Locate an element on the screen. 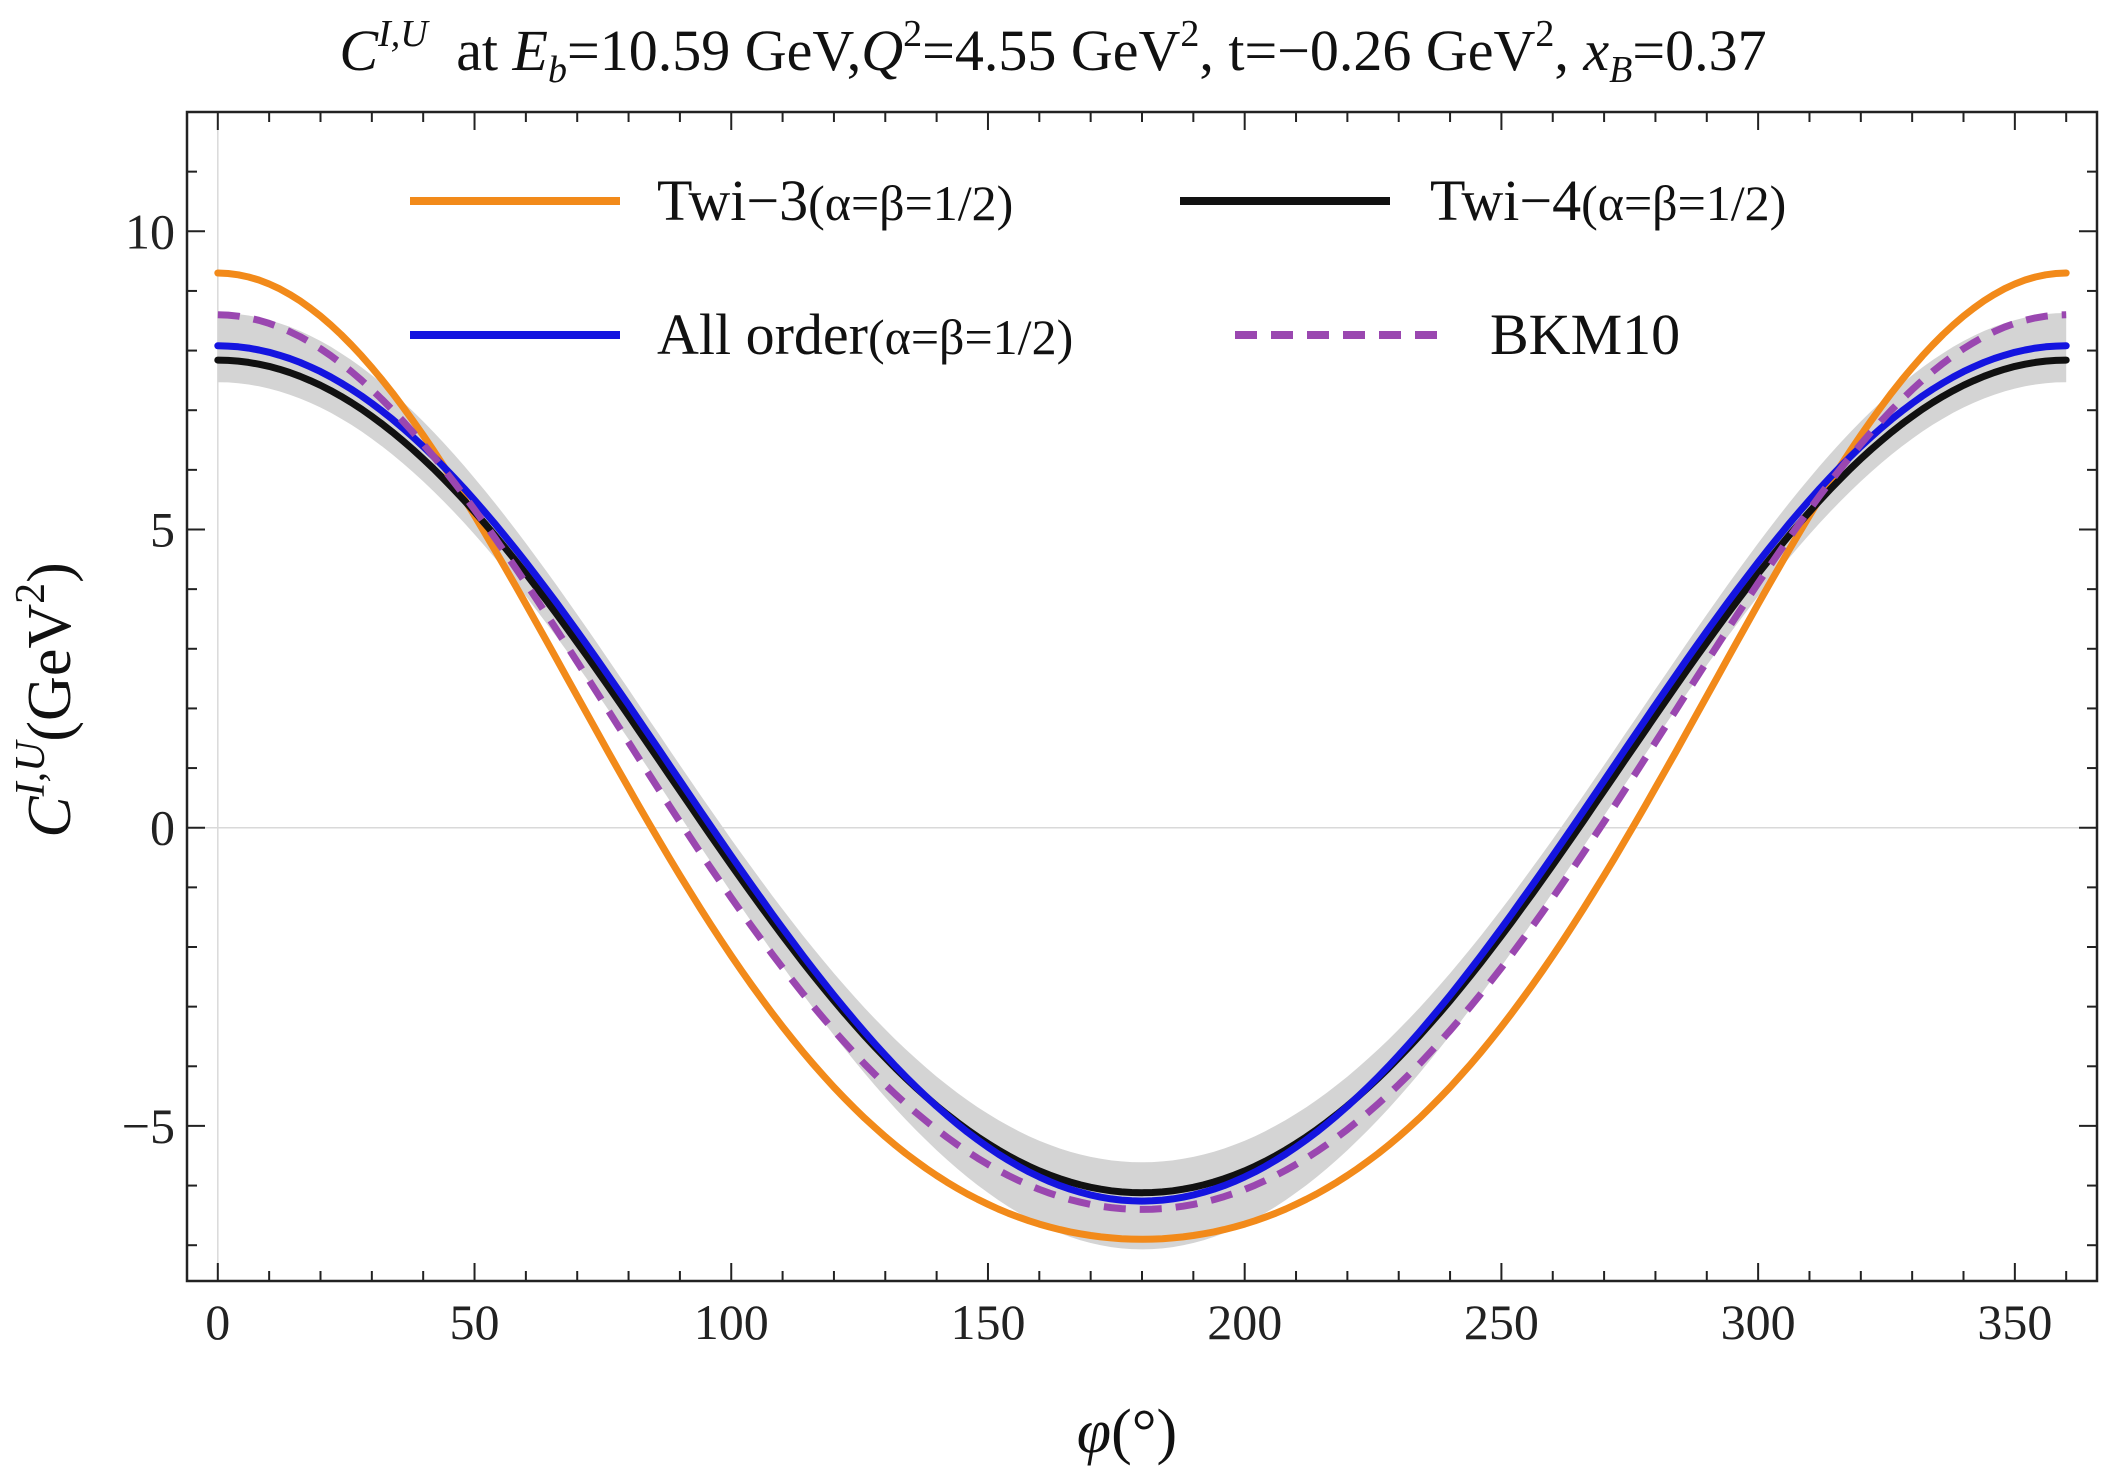  x-tick-label: 250 is located at coordinates (1501, 1322).